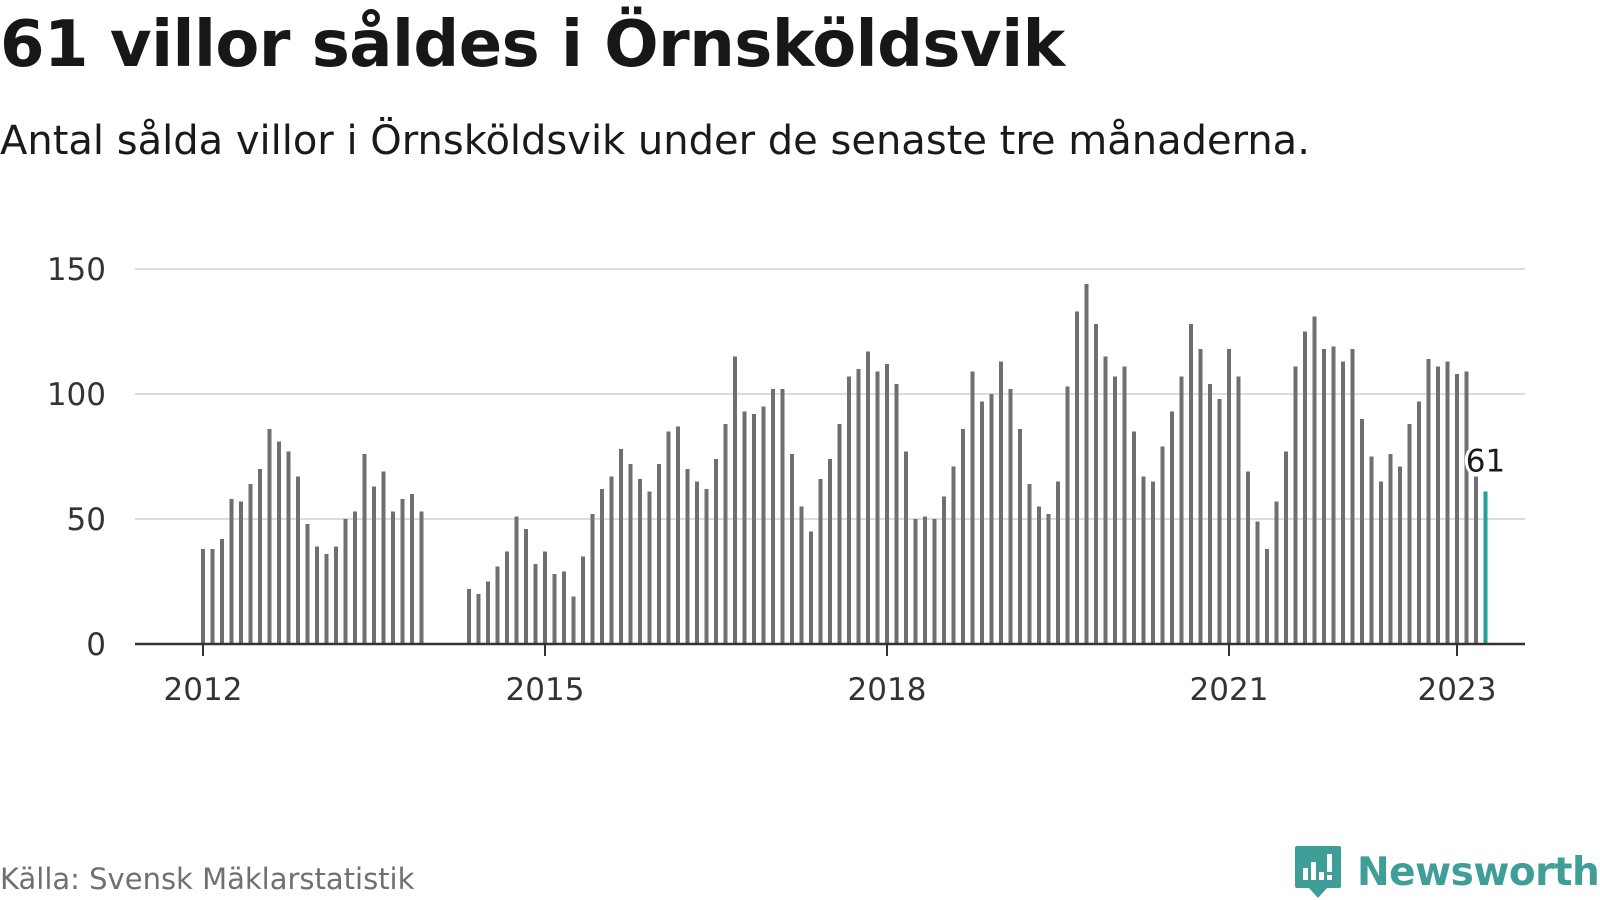 Image resolution: width=1600 pixels, height=900 pixels. Describe the element at coordinates (76, 270) in the screenshot. I see `y-tick-label: 150` at that location.